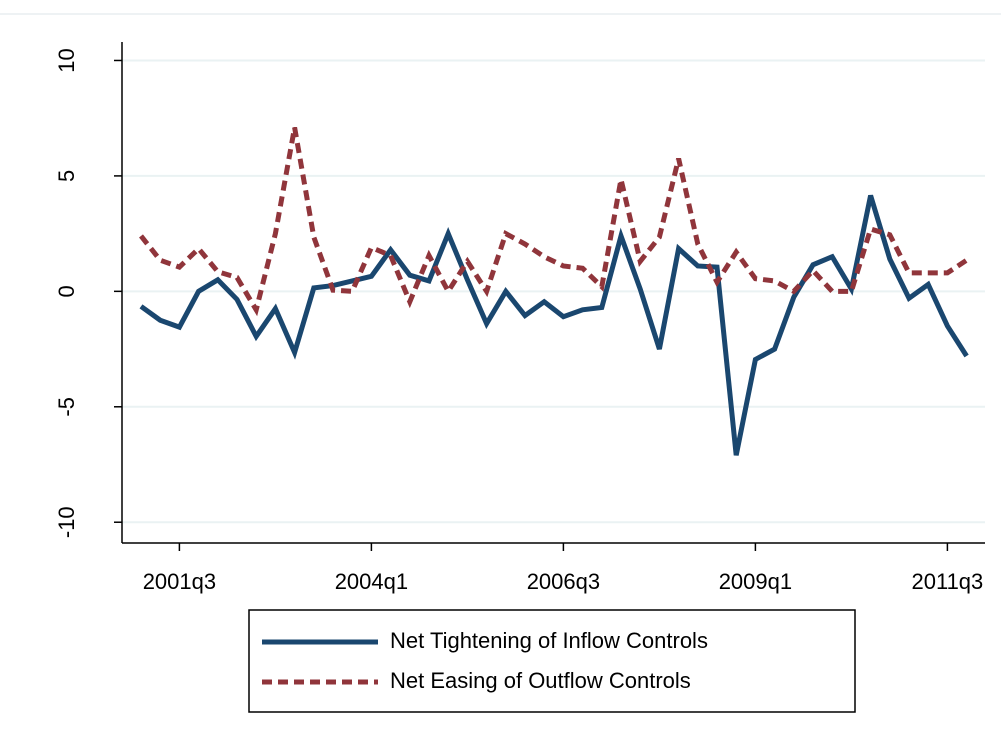  What do you see at coordinates (66, 522) in the screenshot?
I see `y-tick-label: -10` at bounding box center [66, 522].